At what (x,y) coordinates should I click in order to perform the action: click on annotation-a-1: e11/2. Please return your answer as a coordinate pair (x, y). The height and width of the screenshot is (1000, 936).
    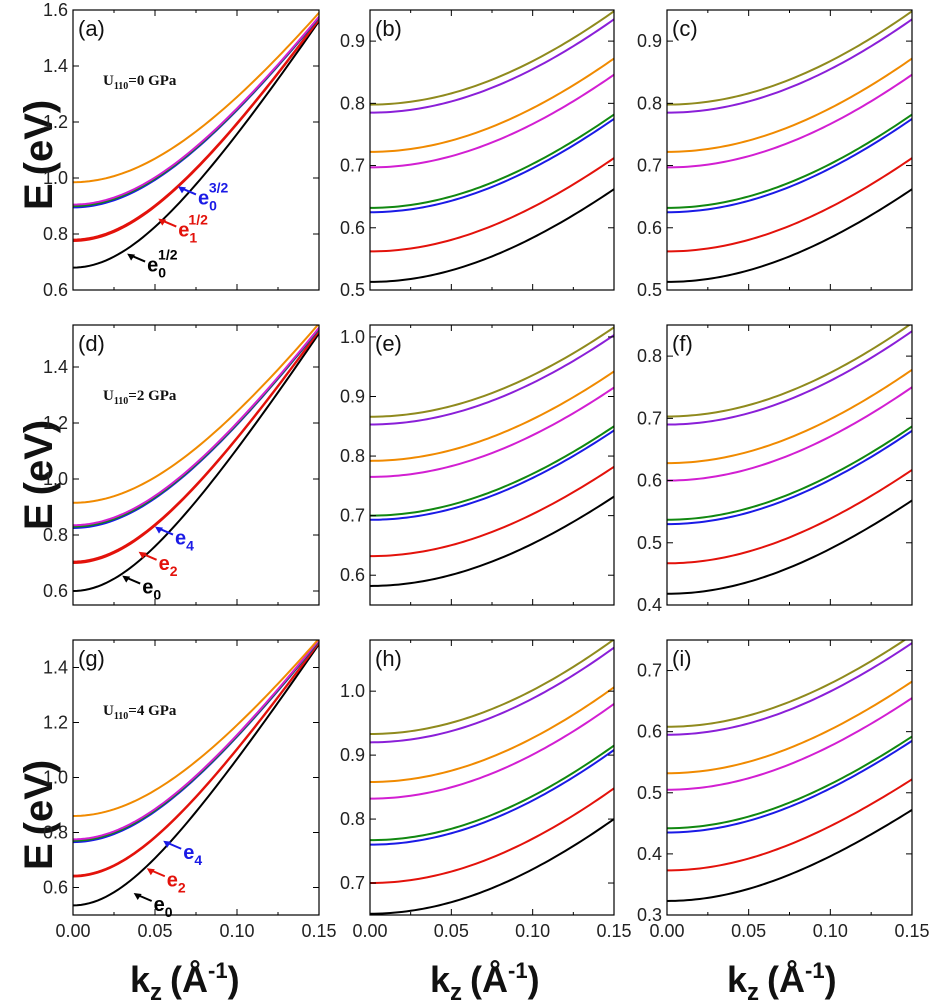
    Looking at the image, I should click on (183, 229).